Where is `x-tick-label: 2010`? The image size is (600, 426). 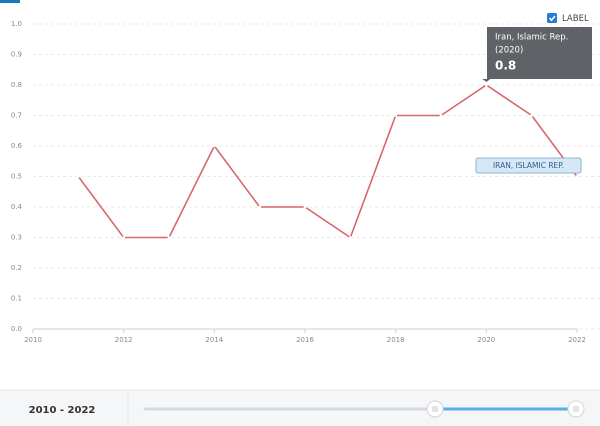
x-tick-label: 2010 is located at coordinates (33, 340).